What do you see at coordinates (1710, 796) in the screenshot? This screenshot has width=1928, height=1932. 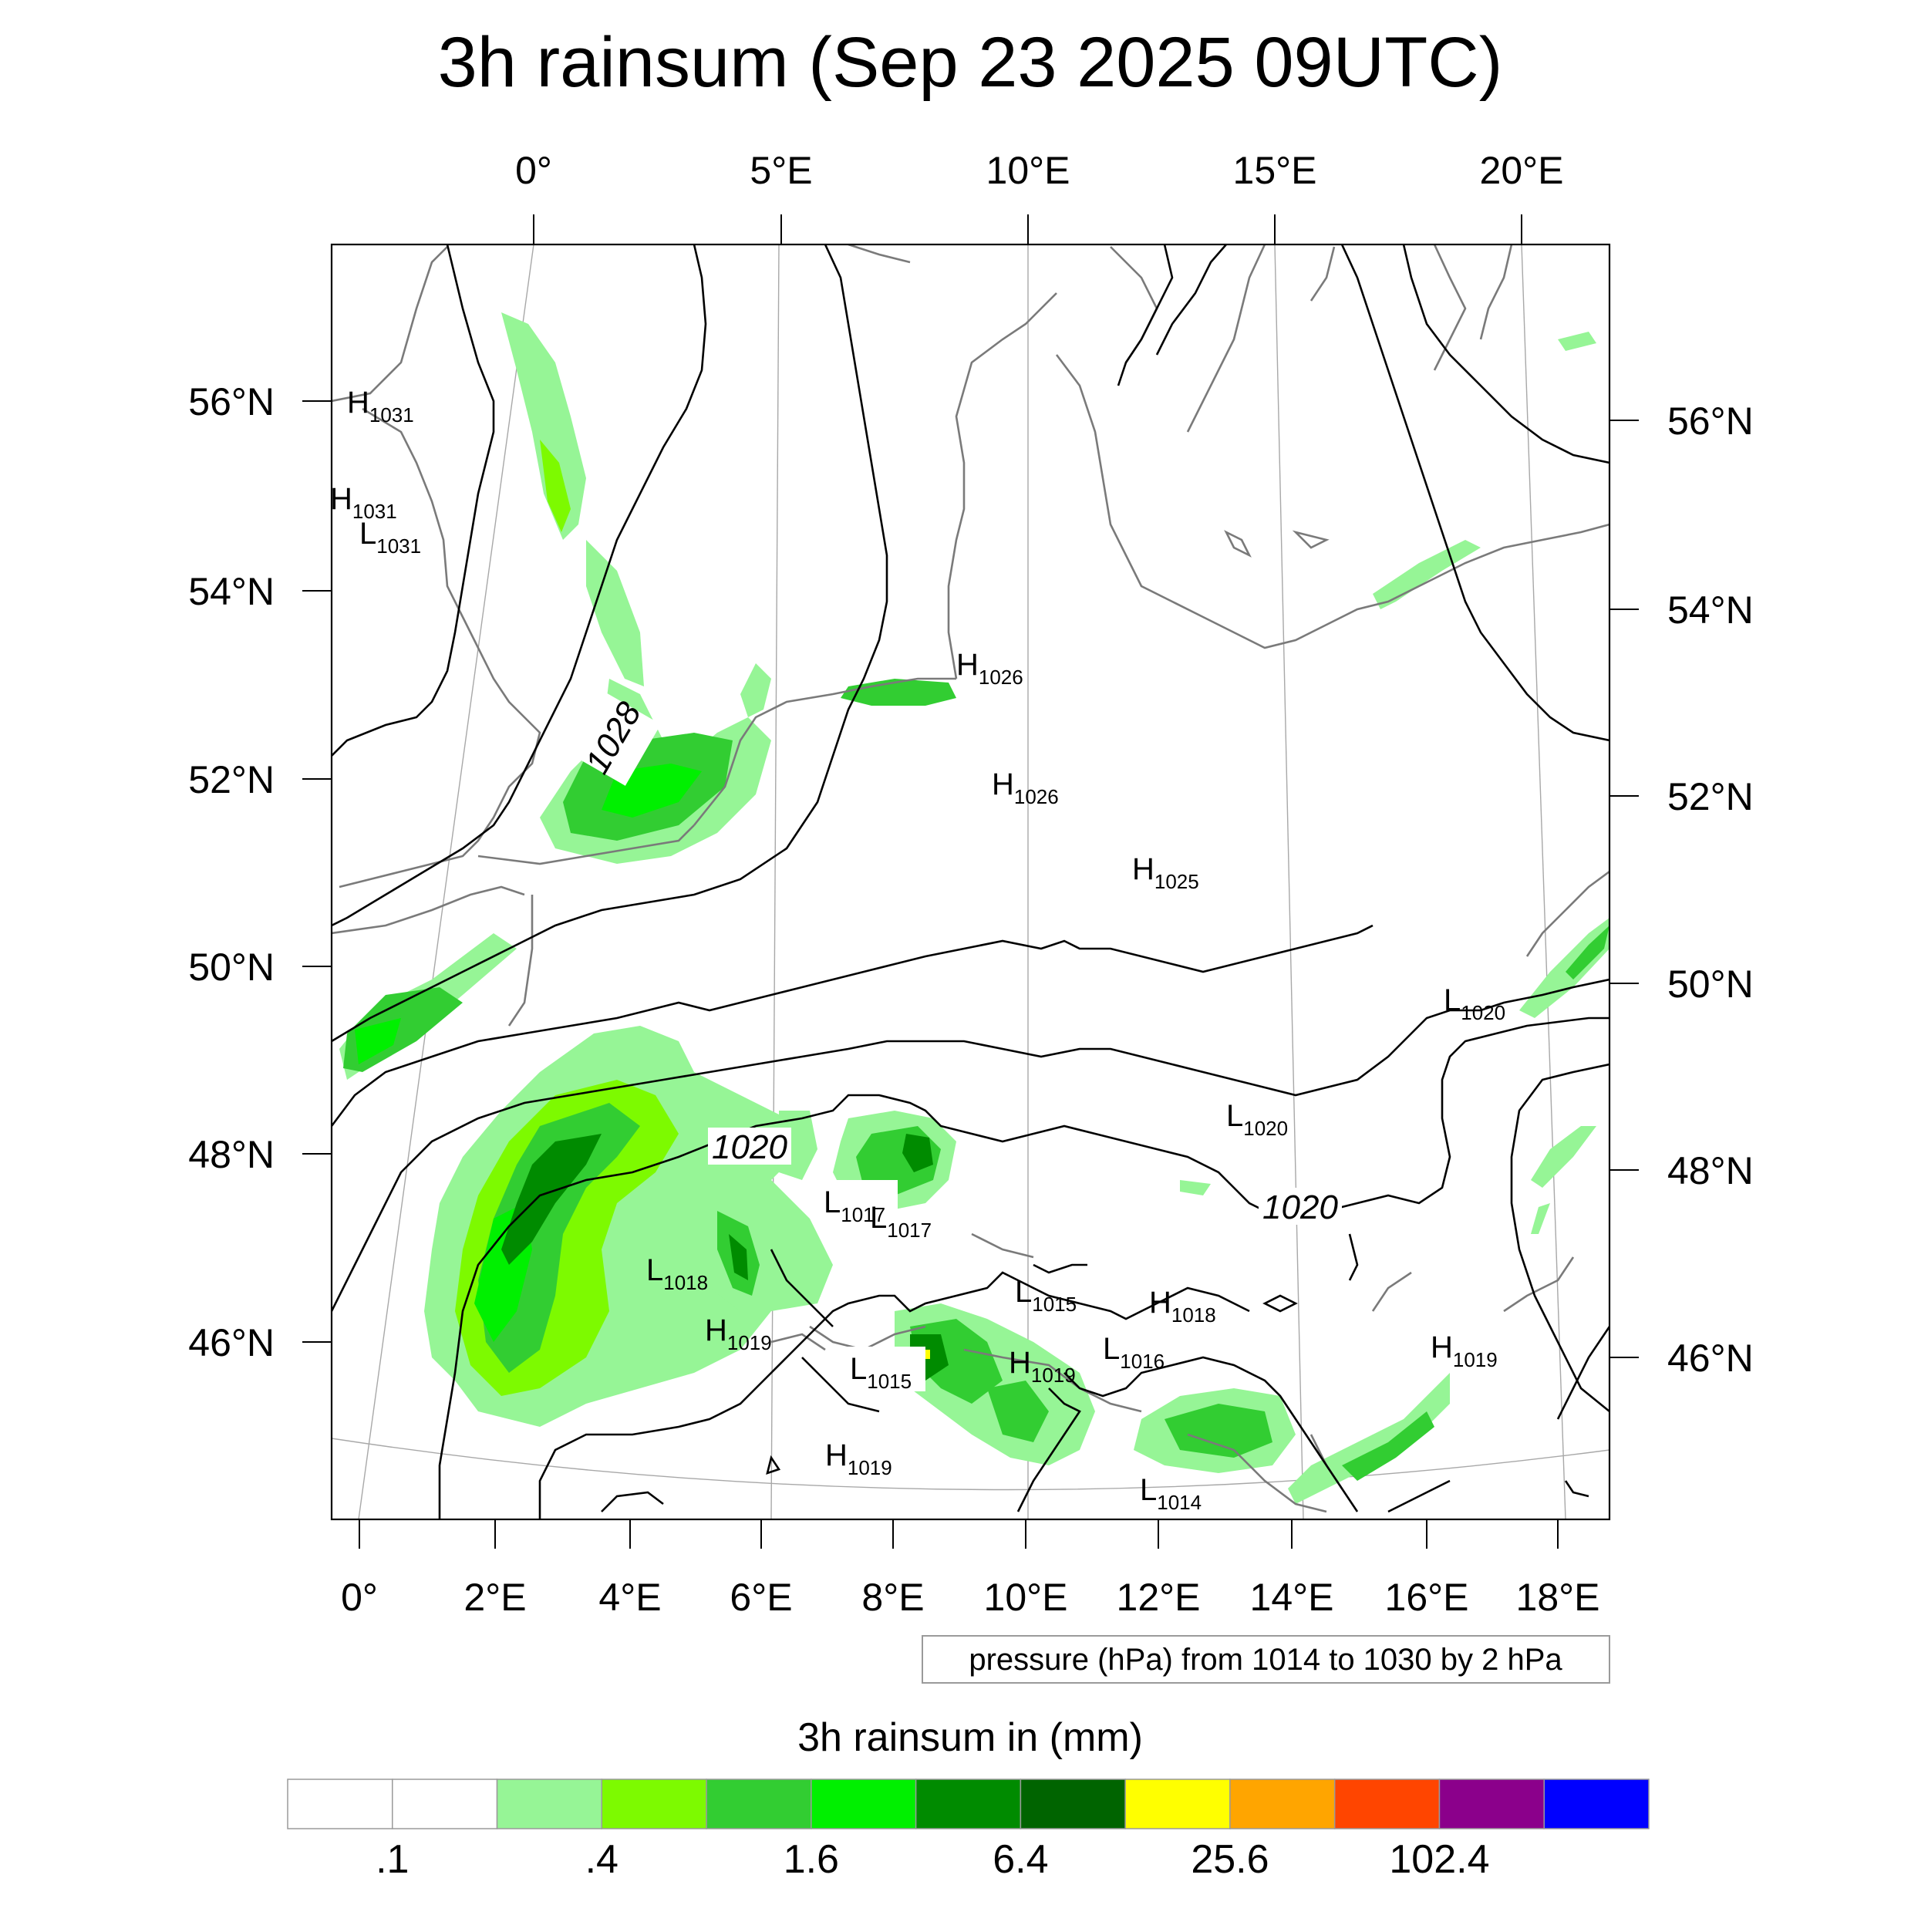 I see `right-lat-label: 52°N` at bounding box center [1710, 796].